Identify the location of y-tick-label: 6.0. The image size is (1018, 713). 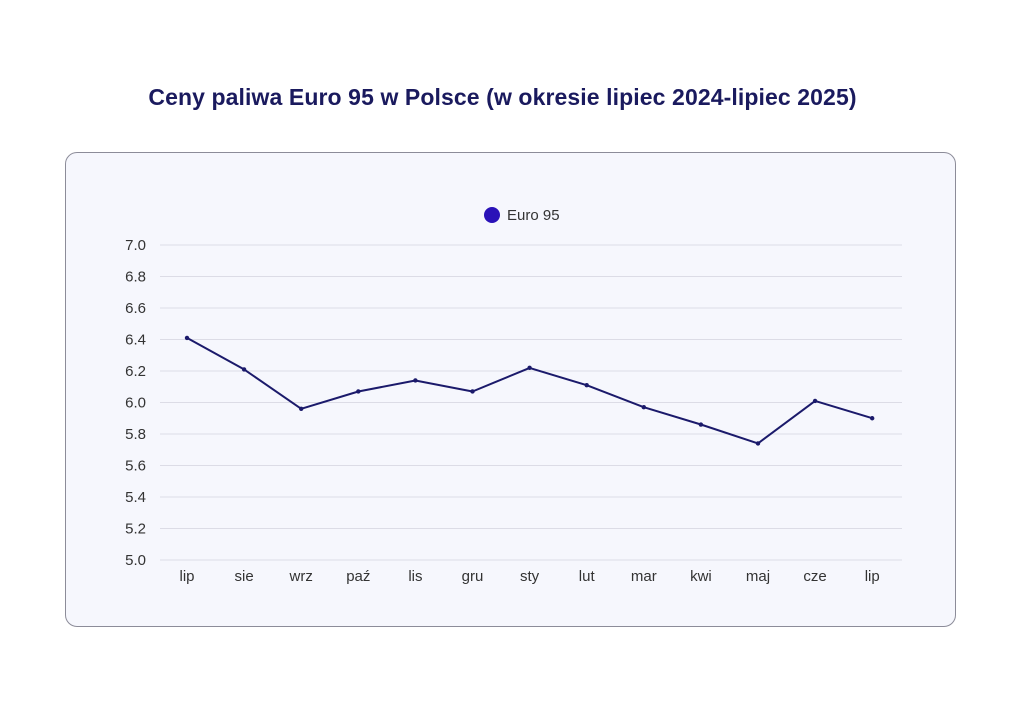
(135, 403).